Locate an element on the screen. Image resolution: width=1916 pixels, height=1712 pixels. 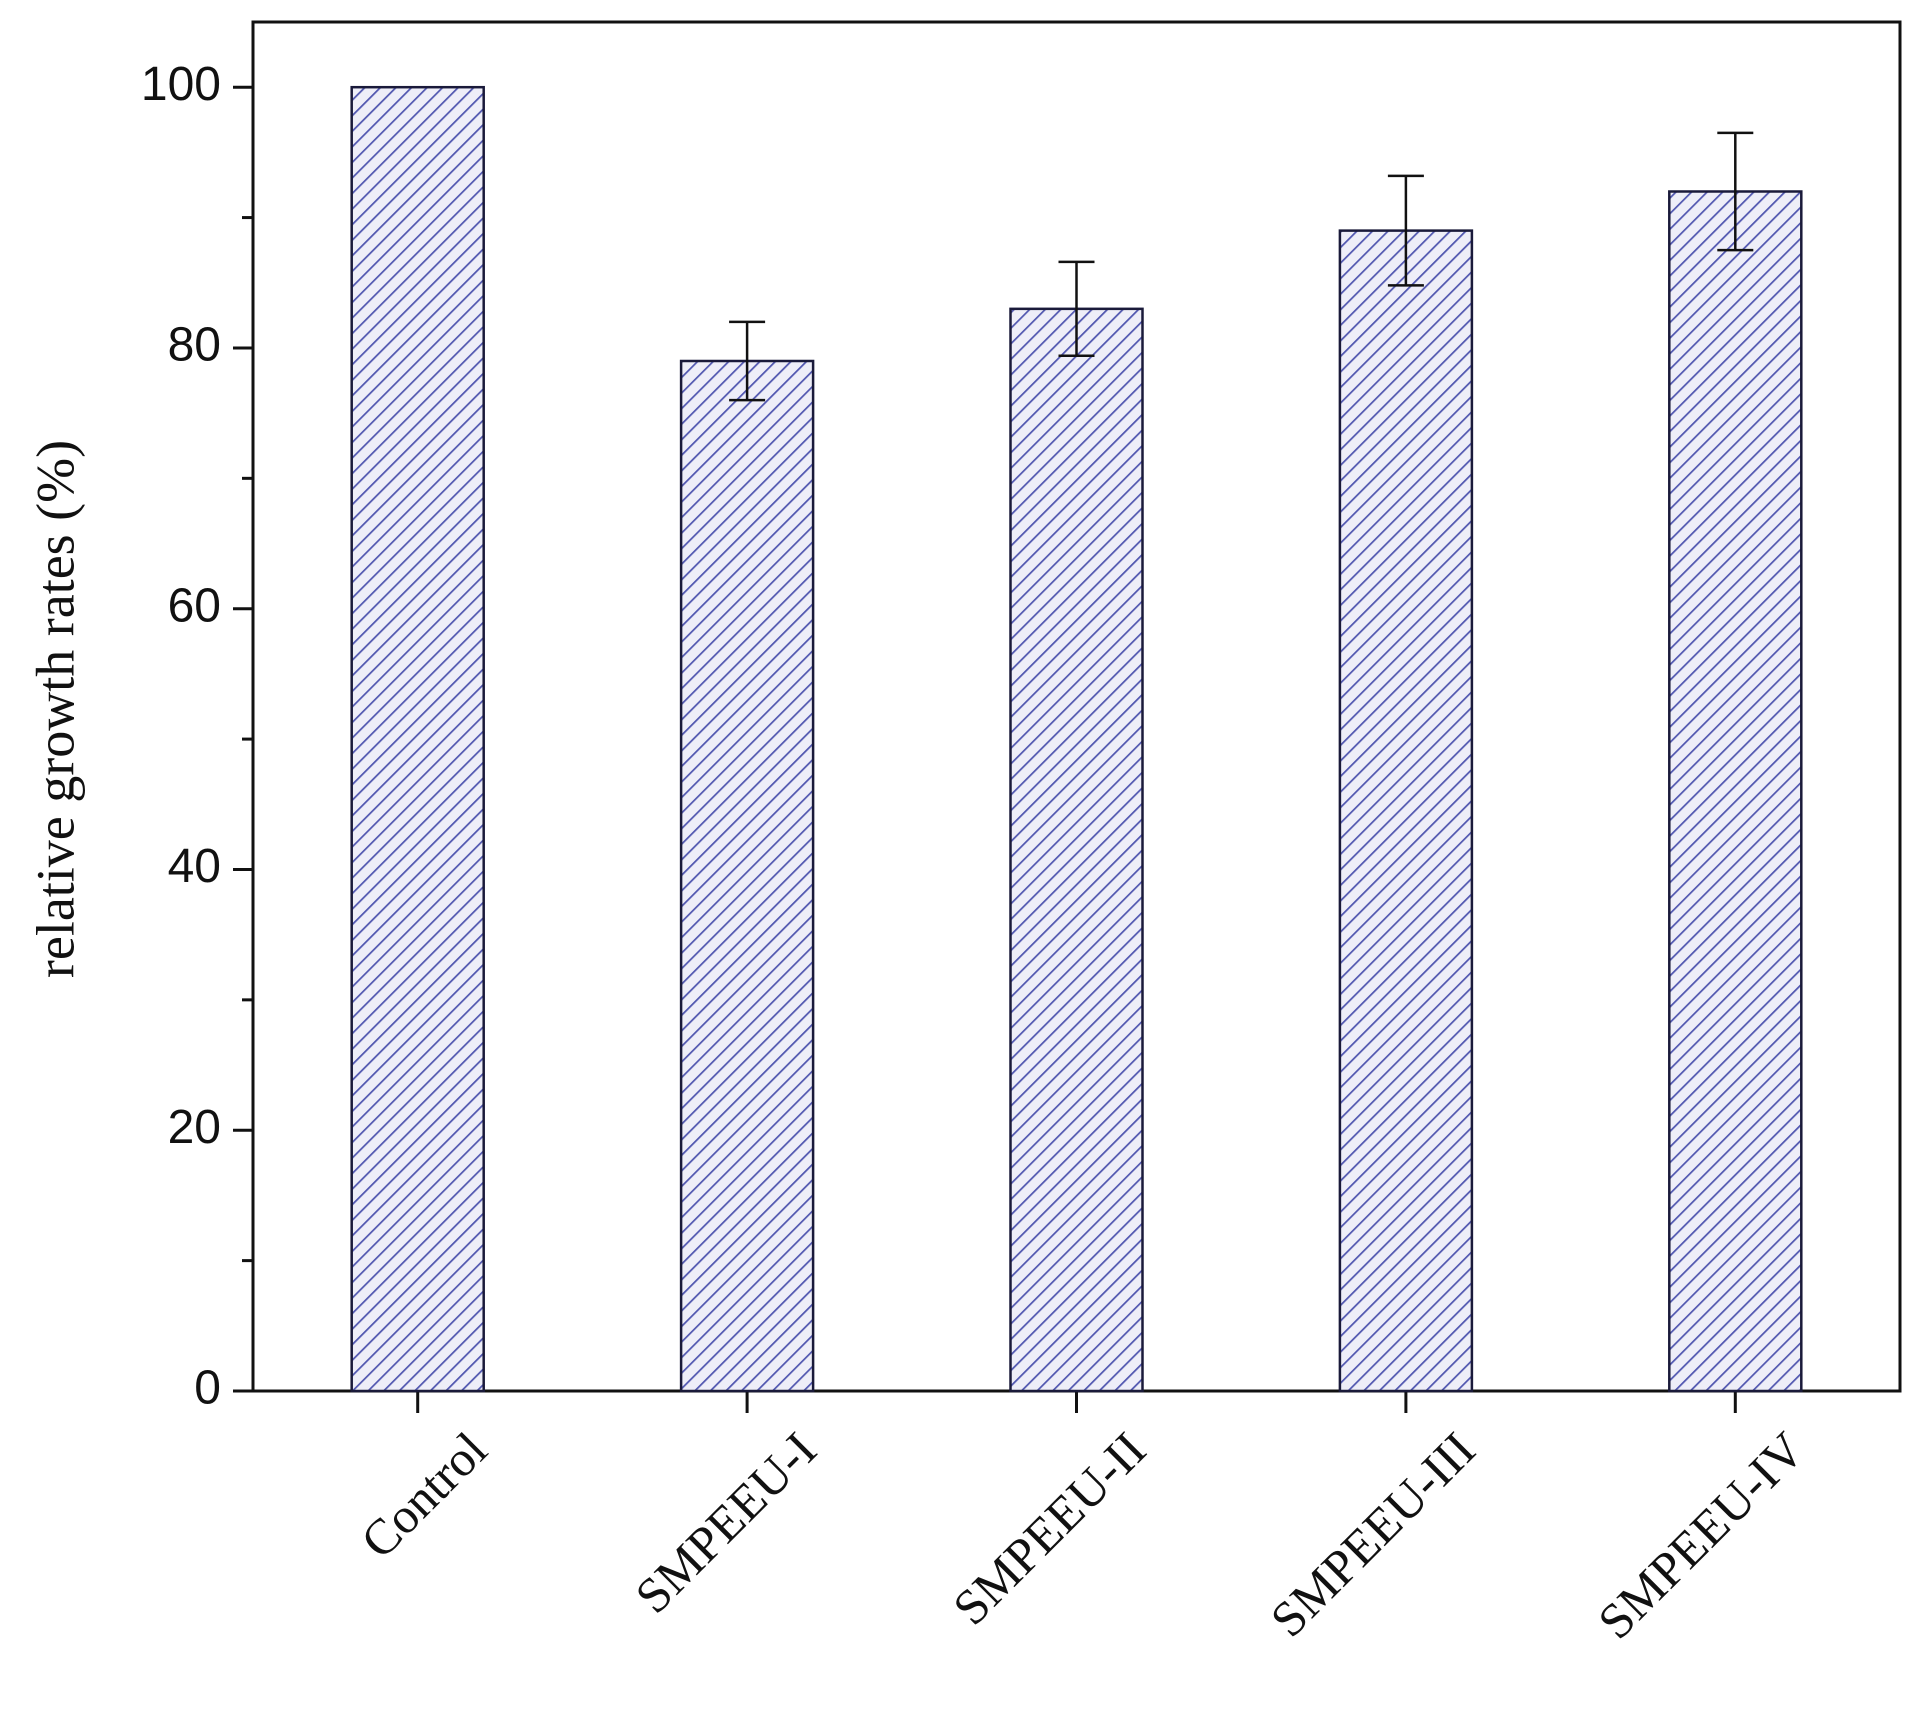
x-tick-label: SMPEEU-IV is located at coordinates (1701, 1535).